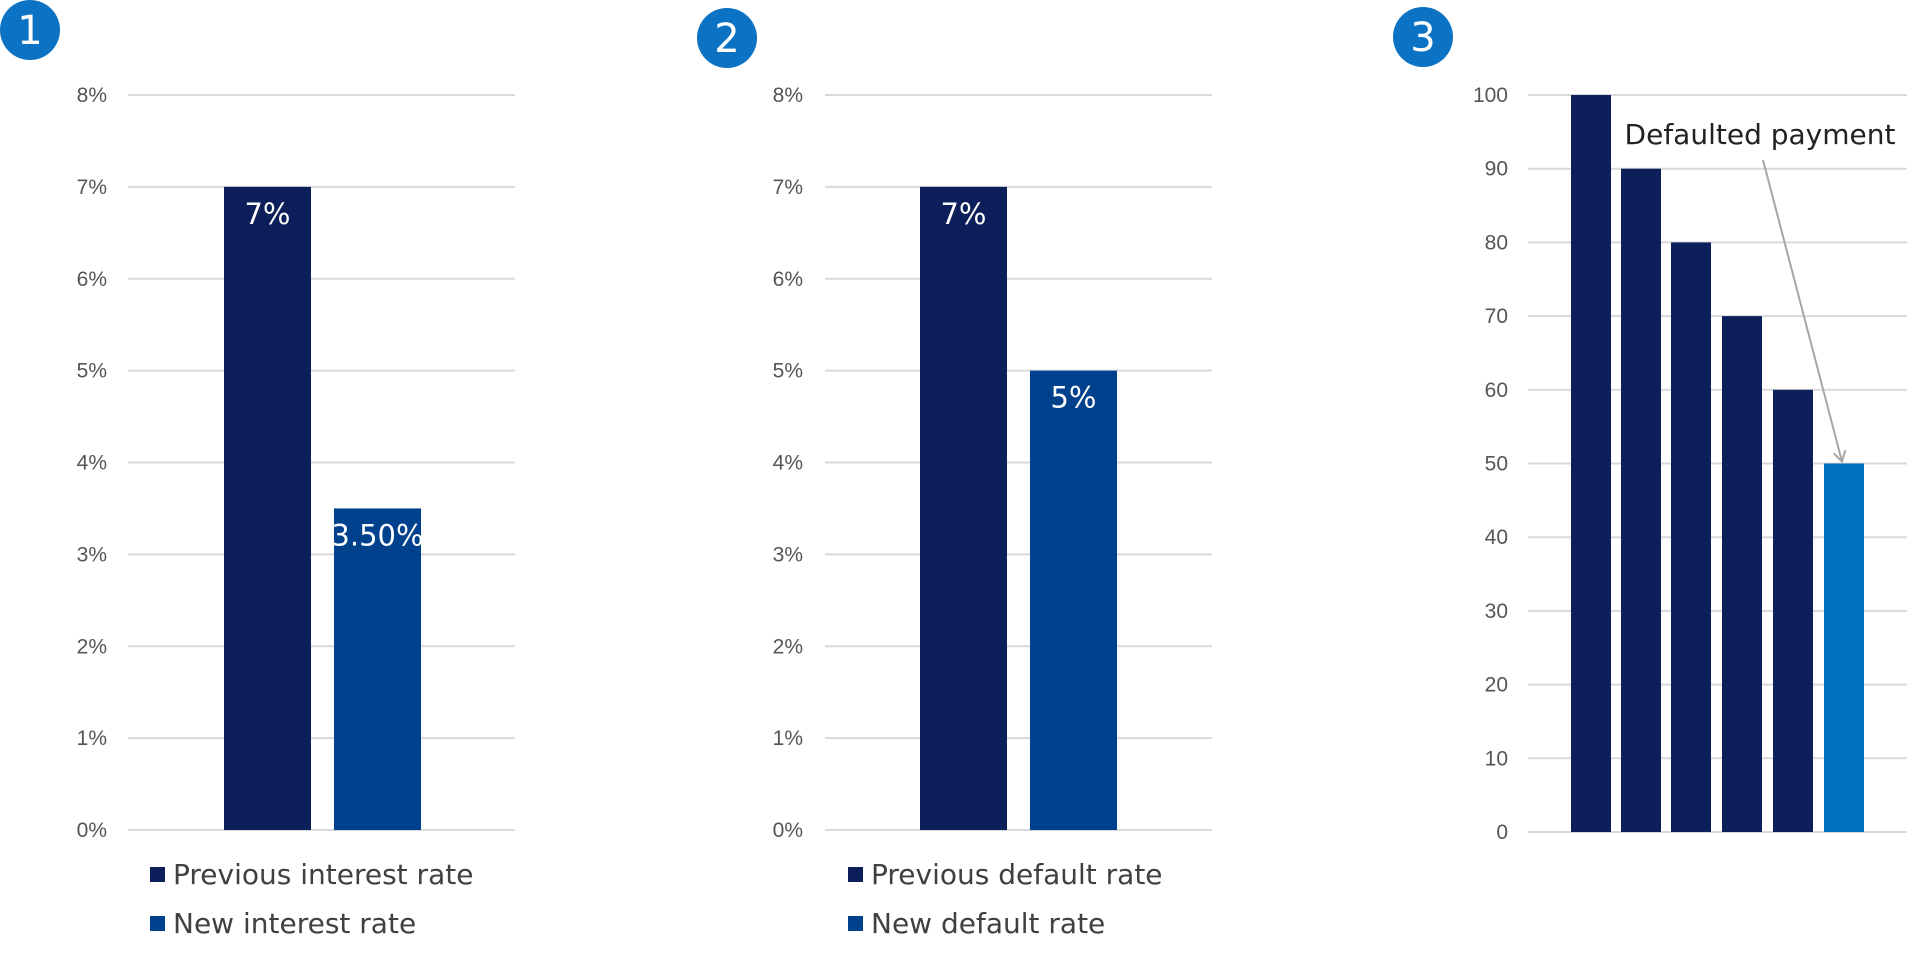  I want to click on chart-number-badge: 2, so click(727, 38).